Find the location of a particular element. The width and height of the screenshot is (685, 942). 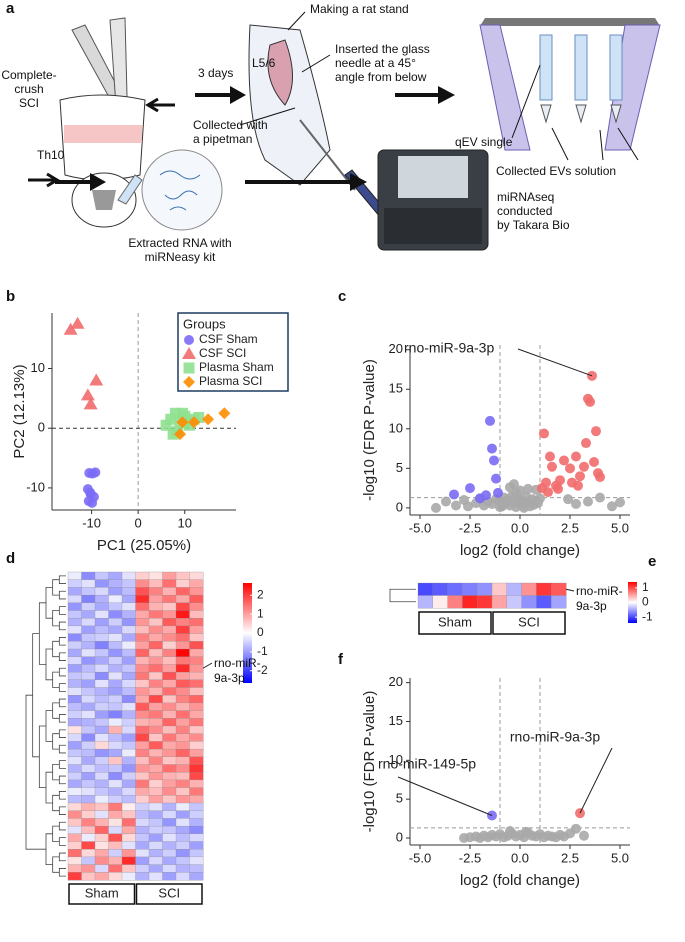

y-tick-label: 0 is located at coordinates (399, 506).